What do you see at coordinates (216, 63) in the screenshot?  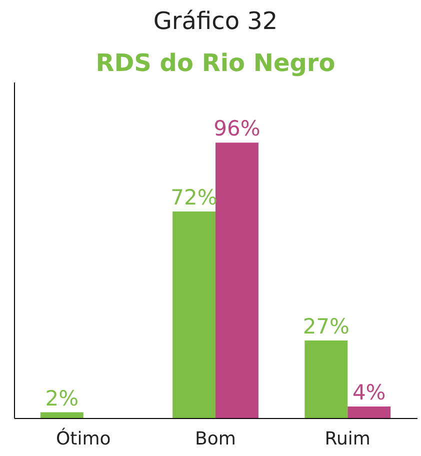 I see `chart-subtitle: RDS do Rio Negro` at bounding box center [216, 63].